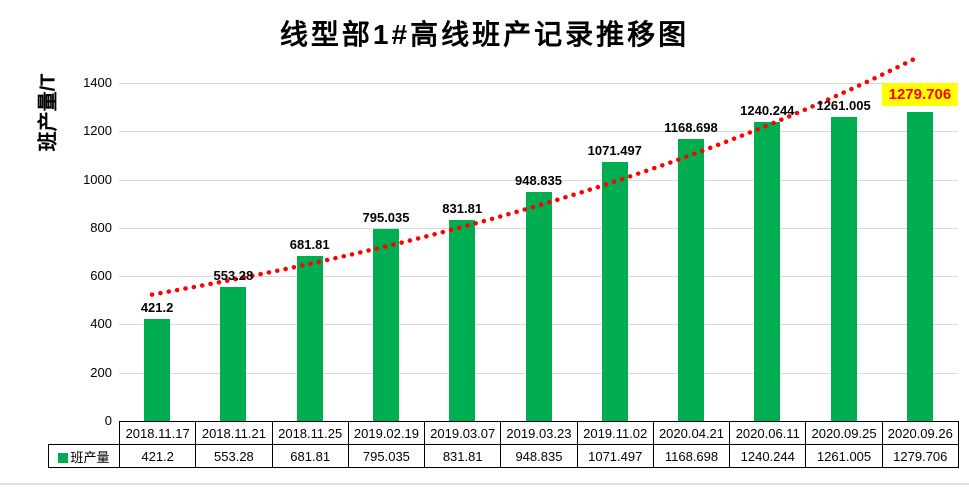 This screenshot has height=488, width=969. What do you see at coordinates (157, 456) in the screenshot?
I see `table-value-cell: 421.2` at bounding box center [157, 456].